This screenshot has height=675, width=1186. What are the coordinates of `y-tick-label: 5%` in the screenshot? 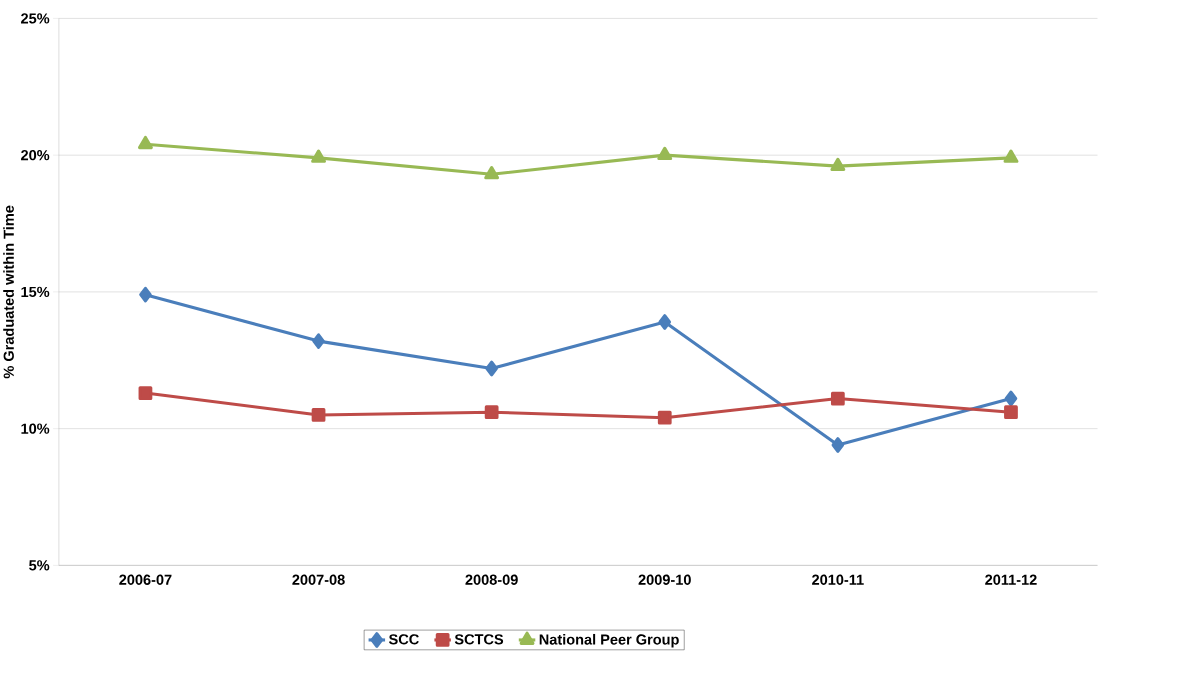 It's located at (39, 565).